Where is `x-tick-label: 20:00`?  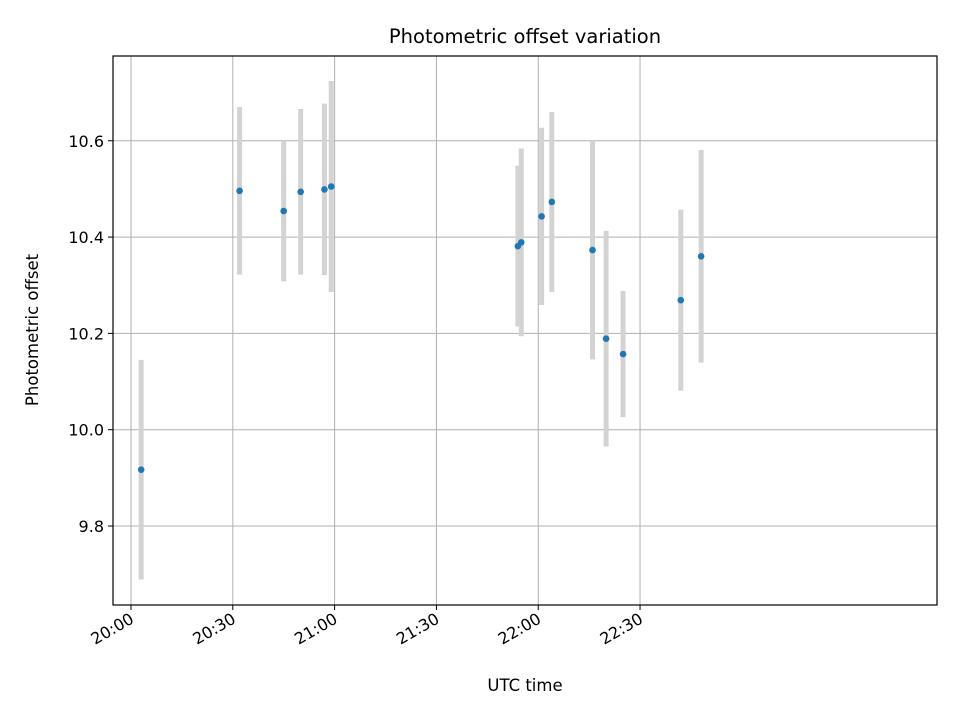
x-tick-label: 20:00 is located at coordinates (112, 629).